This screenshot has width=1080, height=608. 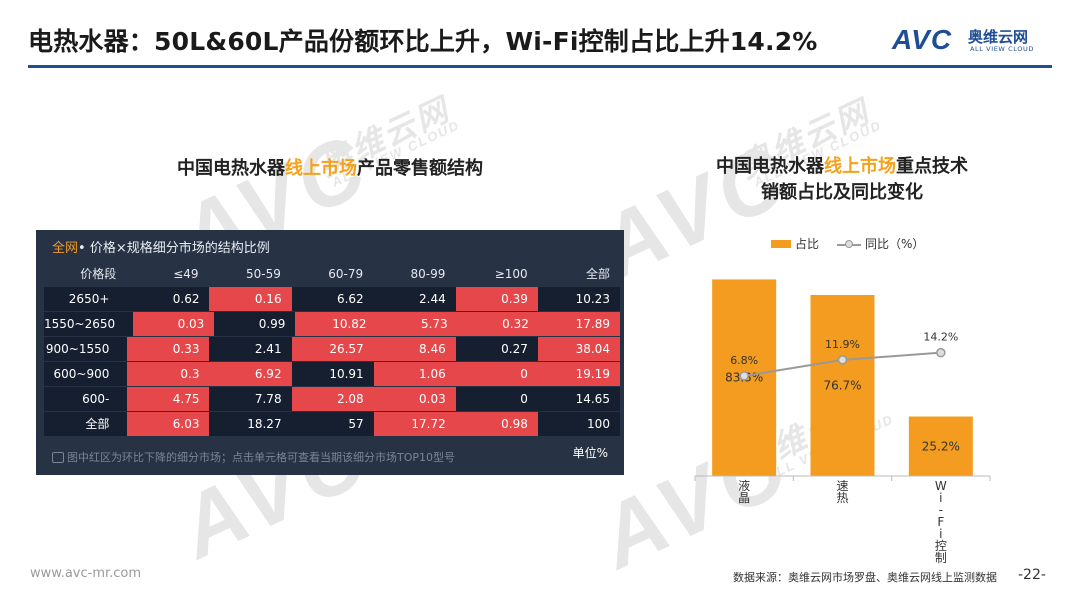 I want to click on logo-name-cn: 奥维云网, so click(x=998, y=37).